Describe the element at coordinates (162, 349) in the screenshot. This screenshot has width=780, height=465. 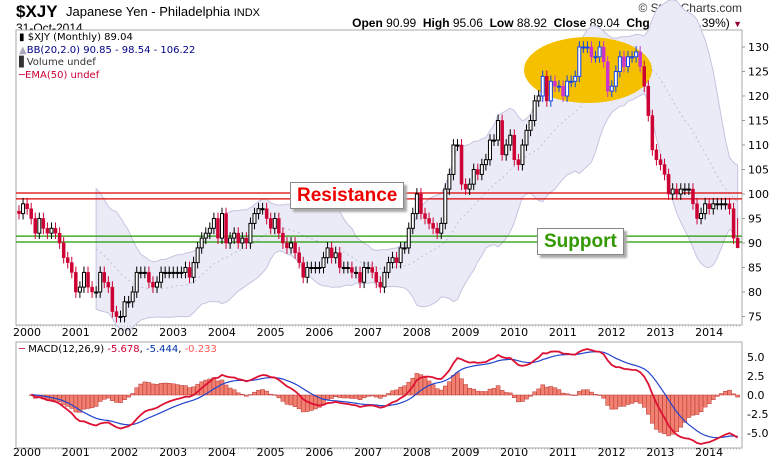
I see `signal-value: -5.444` at that location.